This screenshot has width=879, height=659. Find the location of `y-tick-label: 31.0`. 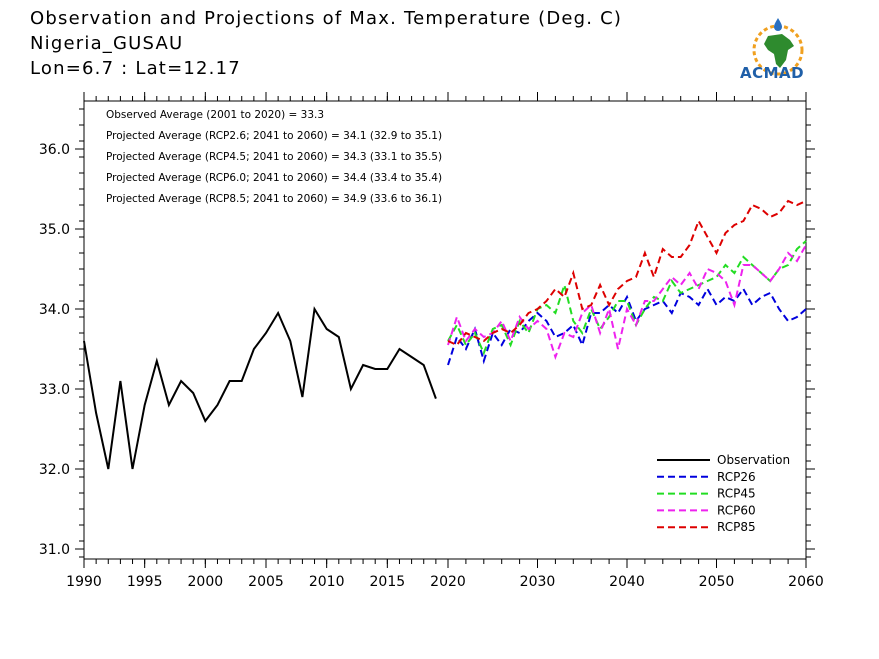

y-tick-label: 31.0 is located at coordinates (54, 550).